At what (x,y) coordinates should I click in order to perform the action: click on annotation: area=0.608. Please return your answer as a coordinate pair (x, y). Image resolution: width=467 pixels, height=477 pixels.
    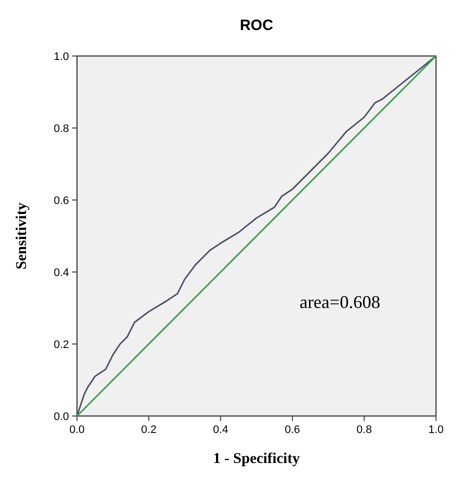
    Looking at the image, I should click on (340, 302).